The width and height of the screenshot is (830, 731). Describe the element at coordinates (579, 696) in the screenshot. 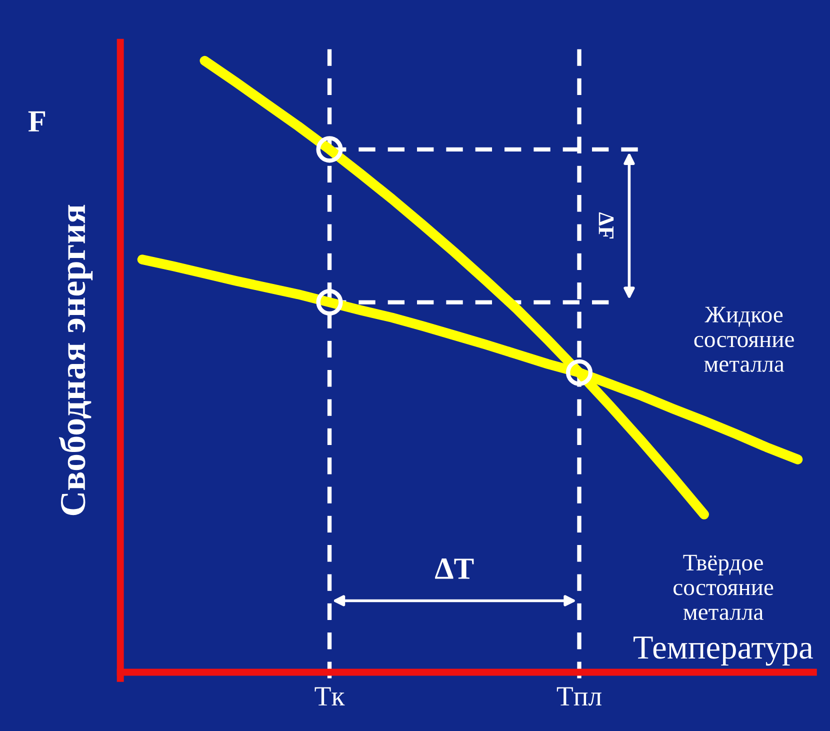

I see `x-tick-label: Tпл` at that location.